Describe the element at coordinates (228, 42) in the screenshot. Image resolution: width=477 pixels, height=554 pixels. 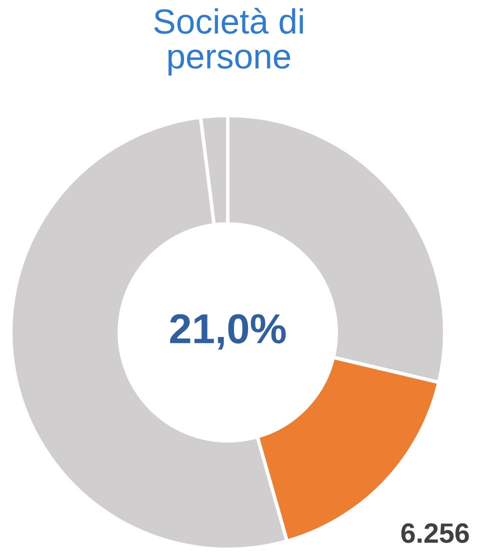
I see `chart-title: Società di persone` at that location.